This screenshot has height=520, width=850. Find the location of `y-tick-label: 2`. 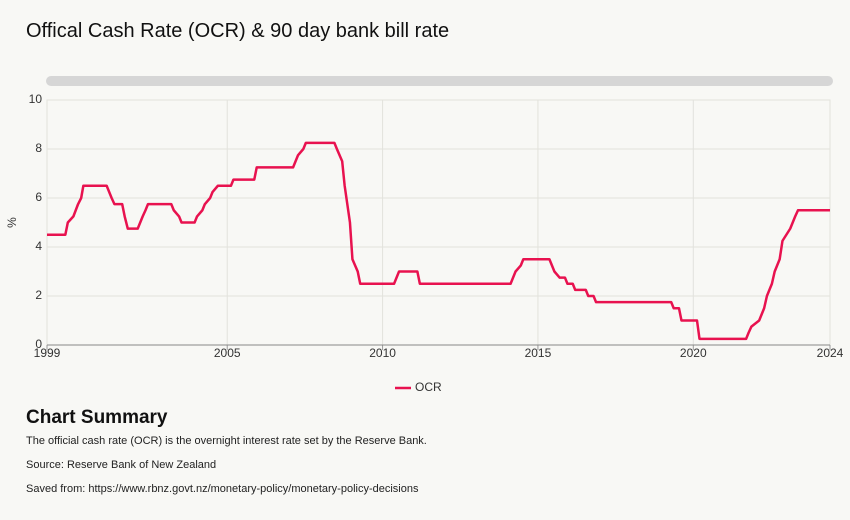

y-tick-label: 2 is located at coordinates (38, 295).